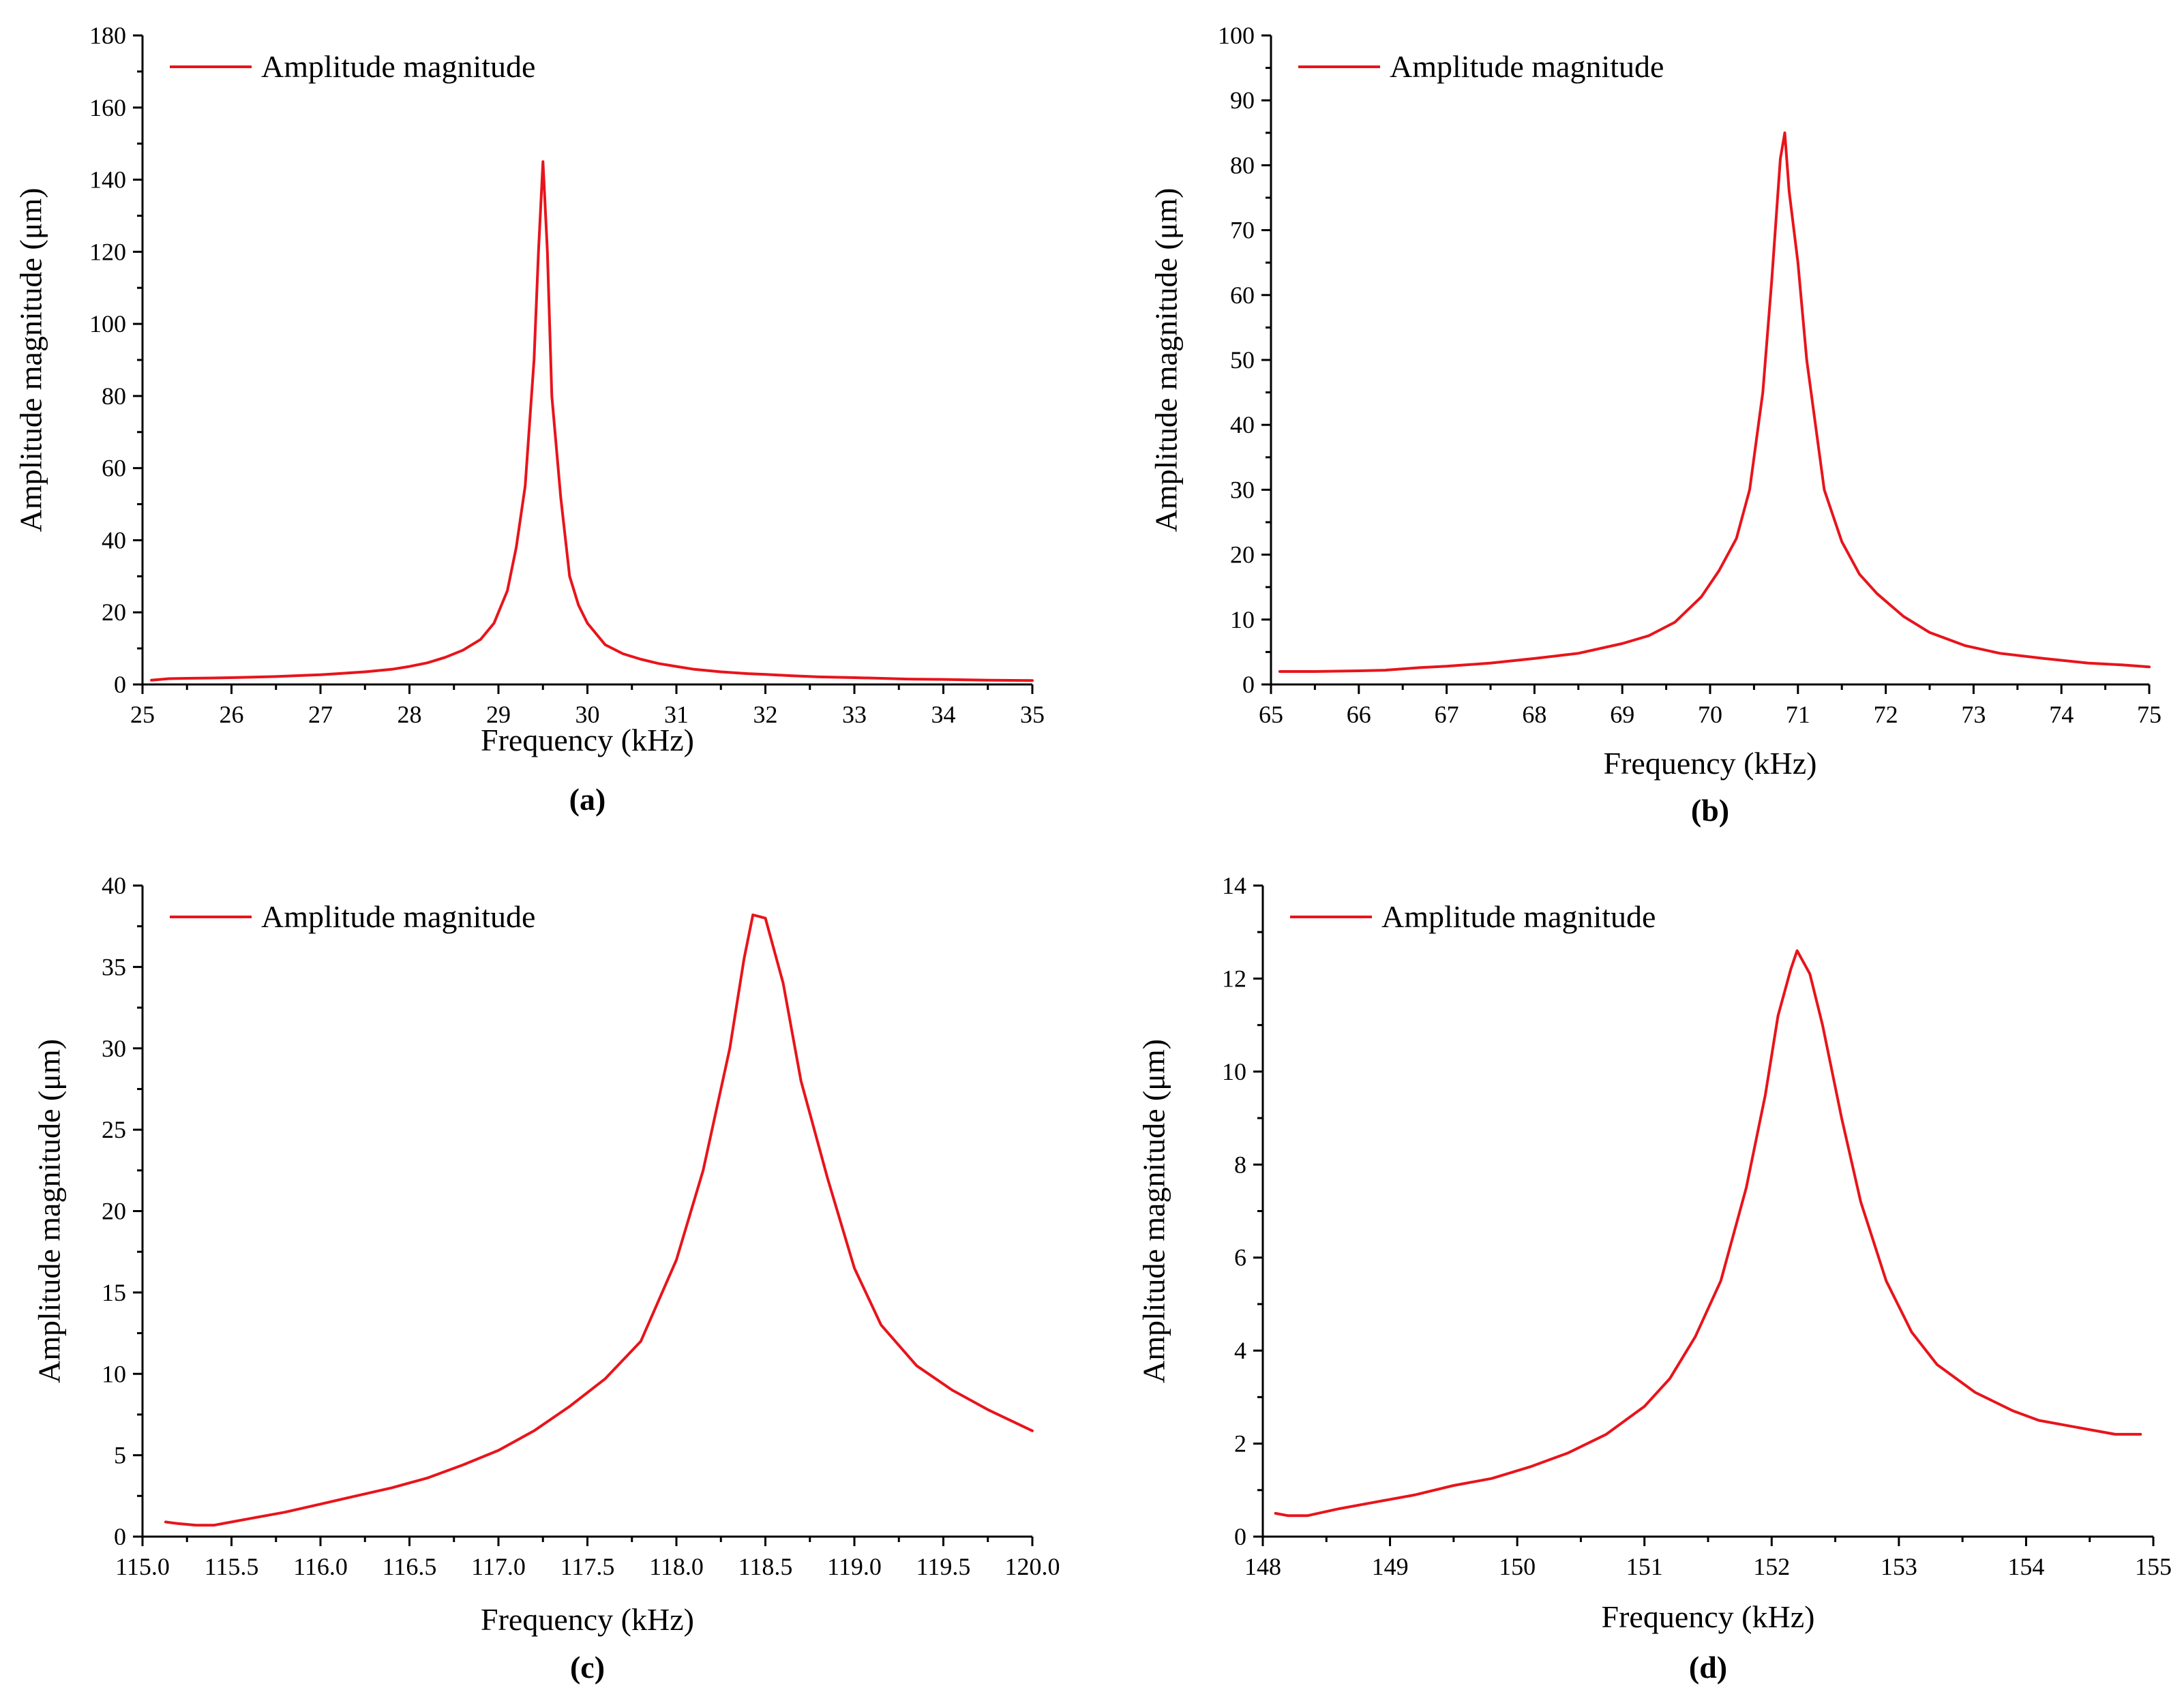 This screenshot has height=1705, width=2184. Describe the element at coordinates (2061, 714) in the screenshot. I see `x-tick-label: 74` at that location.